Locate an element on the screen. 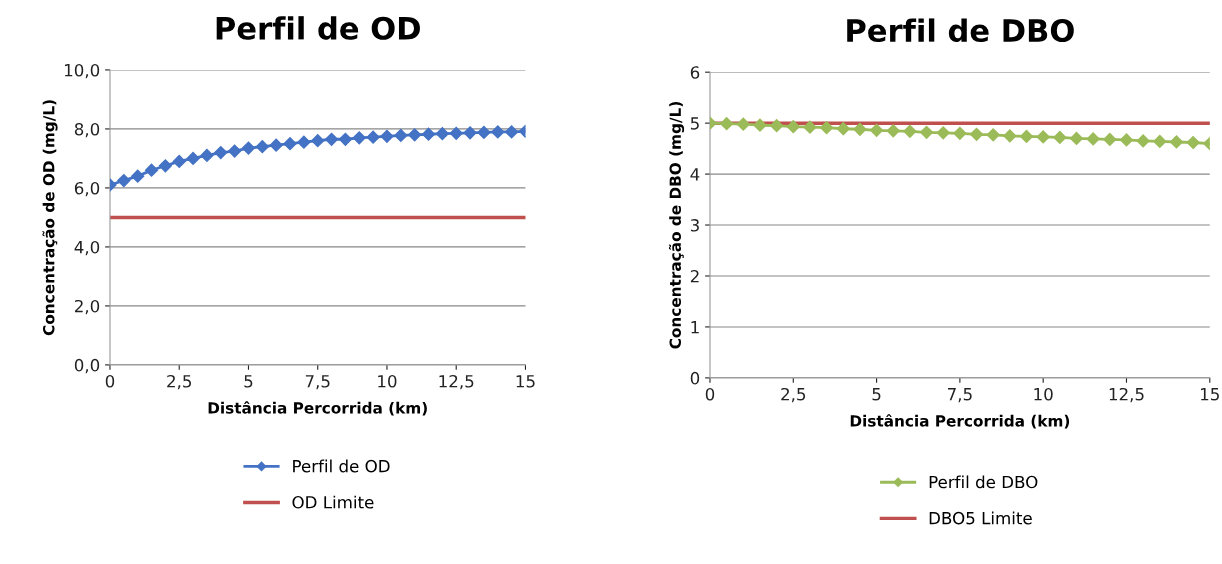 The image size is (1222, 564). y-axis-title: Concentração de DBO (mg/L) is located at coordinates (676, 225).